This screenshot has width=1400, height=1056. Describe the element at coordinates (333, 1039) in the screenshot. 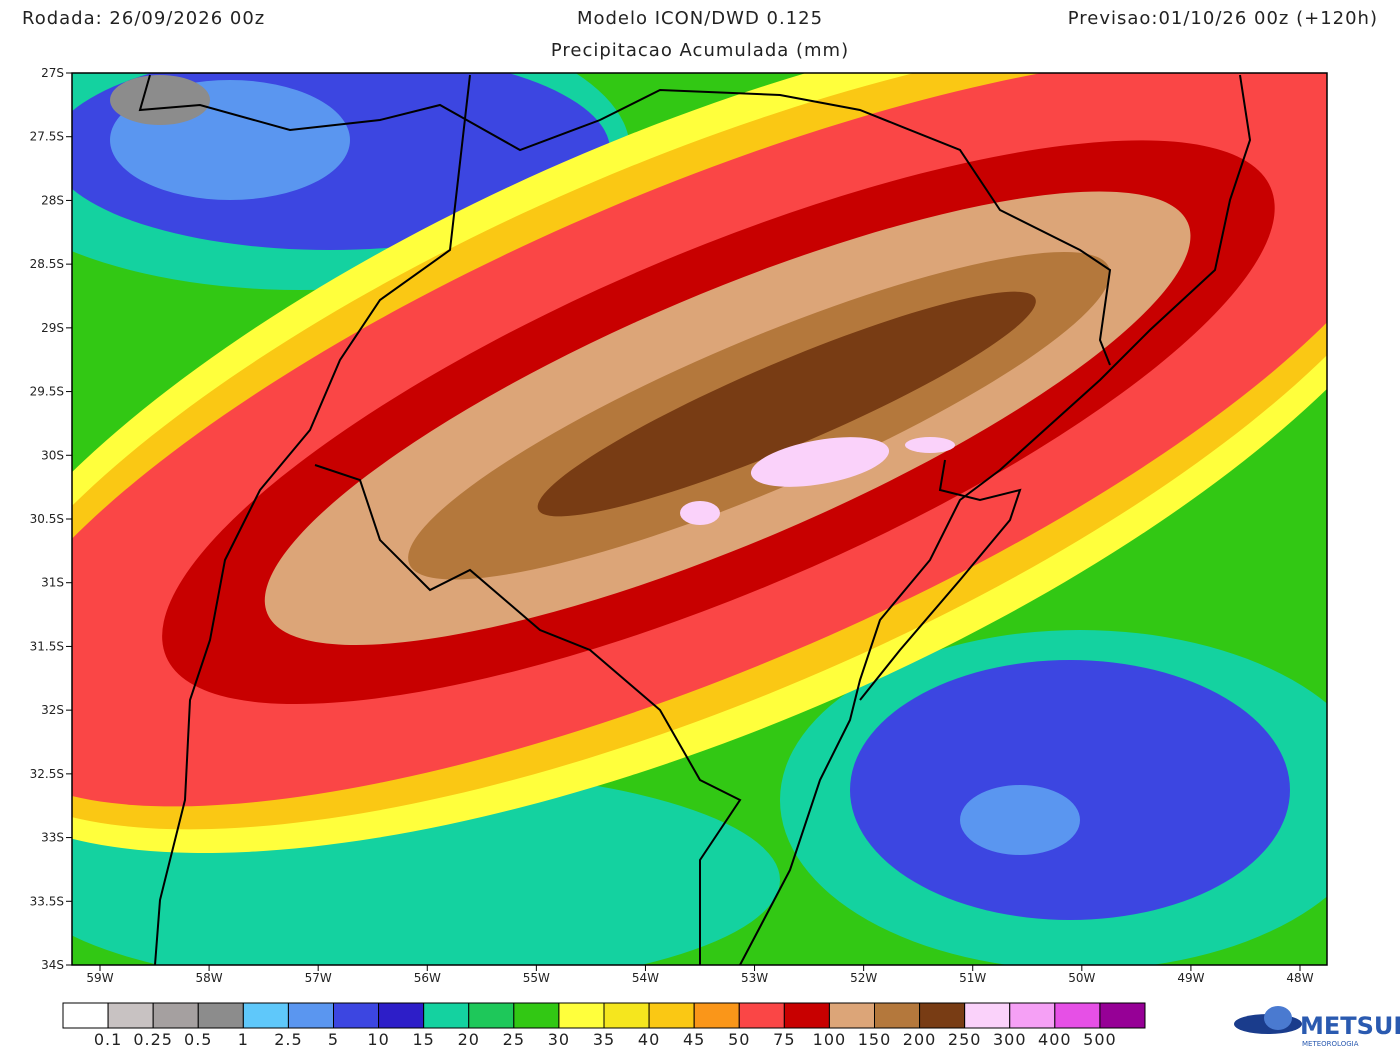

I see `level-label: 5` at that location.